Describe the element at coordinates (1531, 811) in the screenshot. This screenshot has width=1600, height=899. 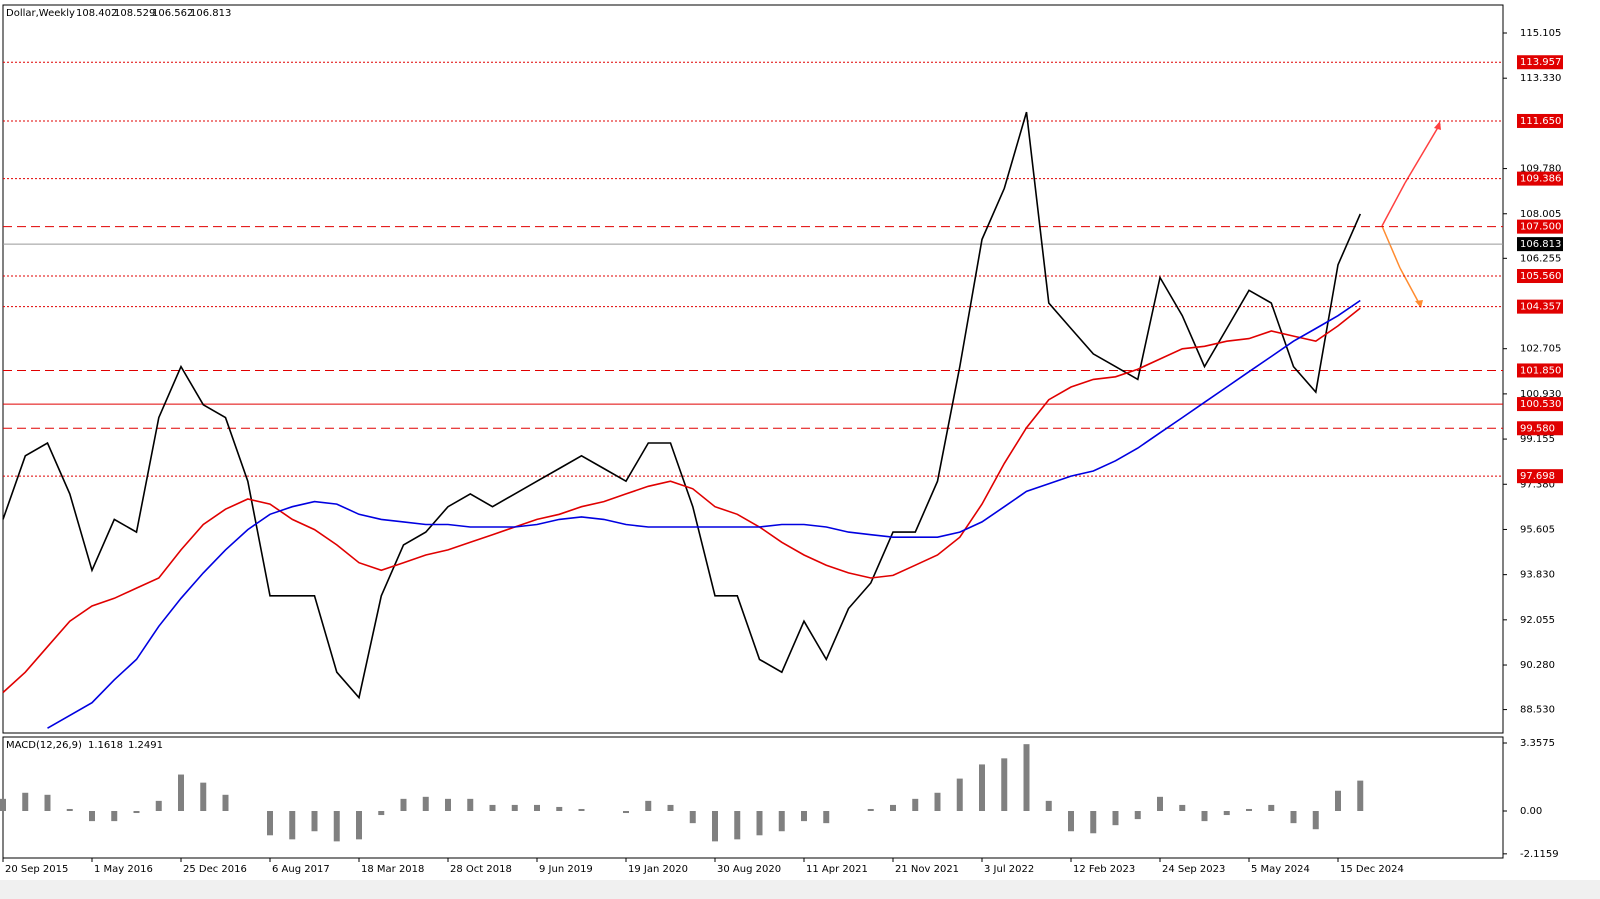
I see `y-tick-label: 0.00` at that location.